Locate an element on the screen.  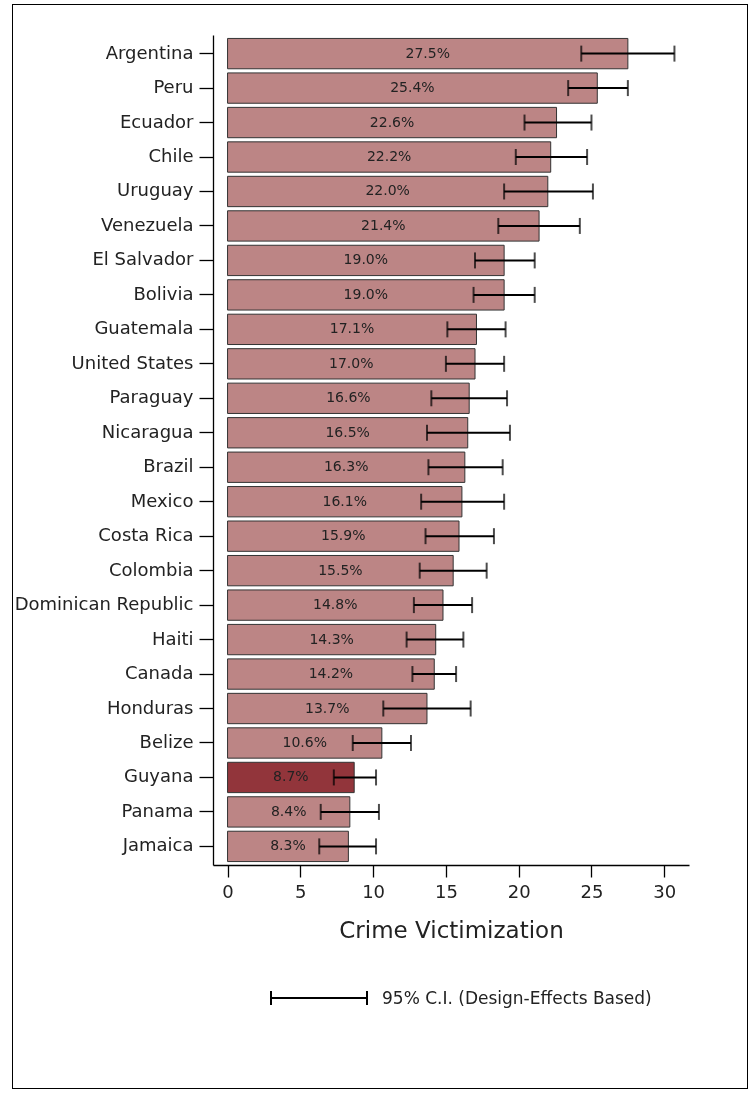
y-tick-label: Chile is located at coordinates (171, 156).